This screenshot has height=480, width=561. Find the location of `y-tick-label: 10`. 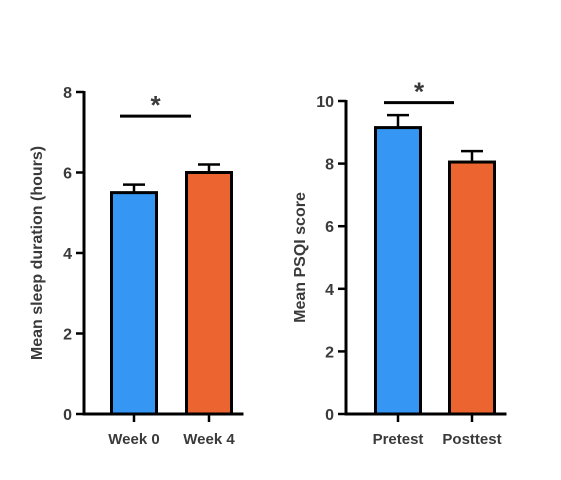

y-tick-label: 10 is located at coordinates (325, 102).